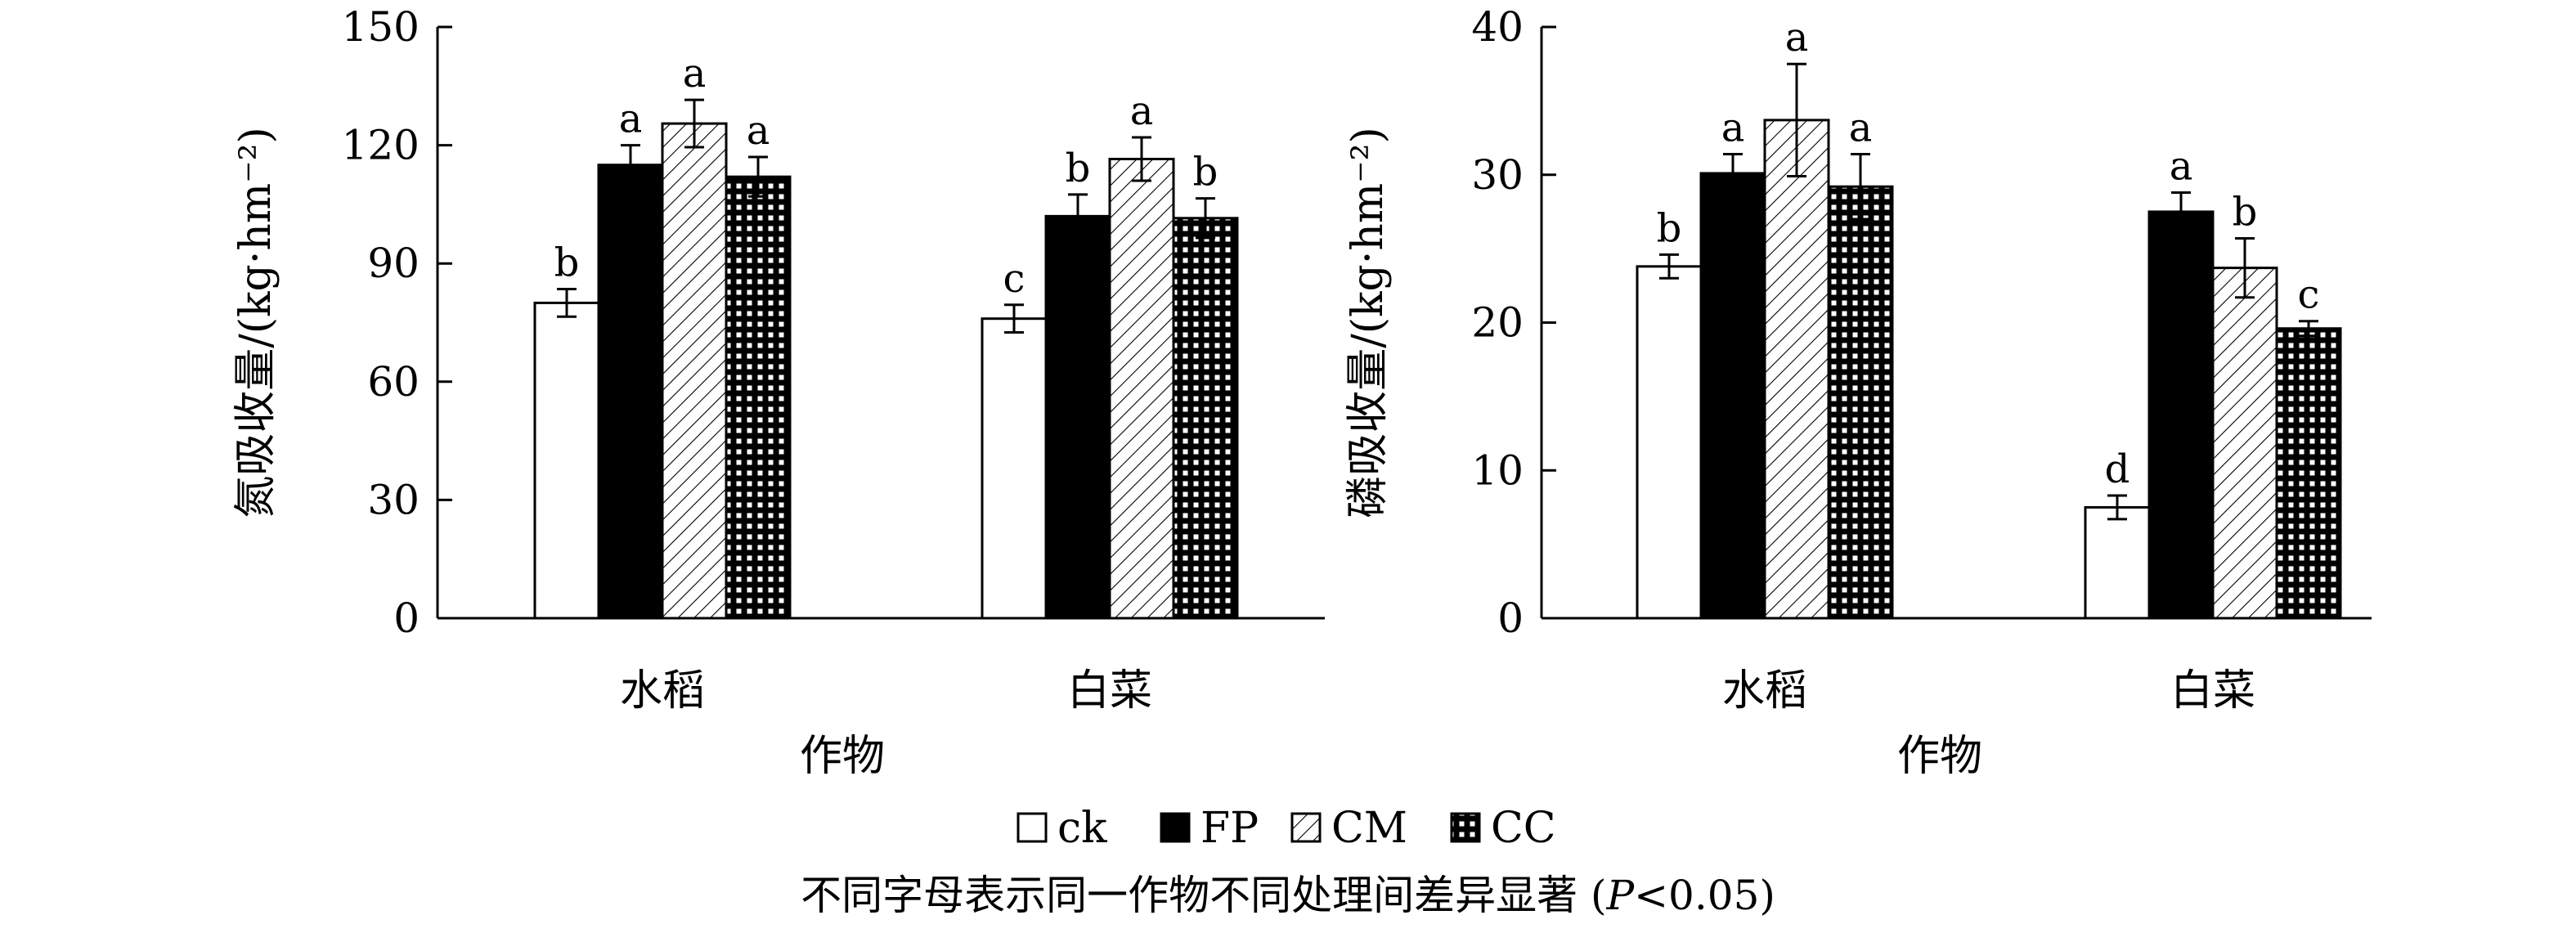 The width and height of the screenshot is (2576, 942). I want to click on legend-item-fp: FP, so click(1209, 828).